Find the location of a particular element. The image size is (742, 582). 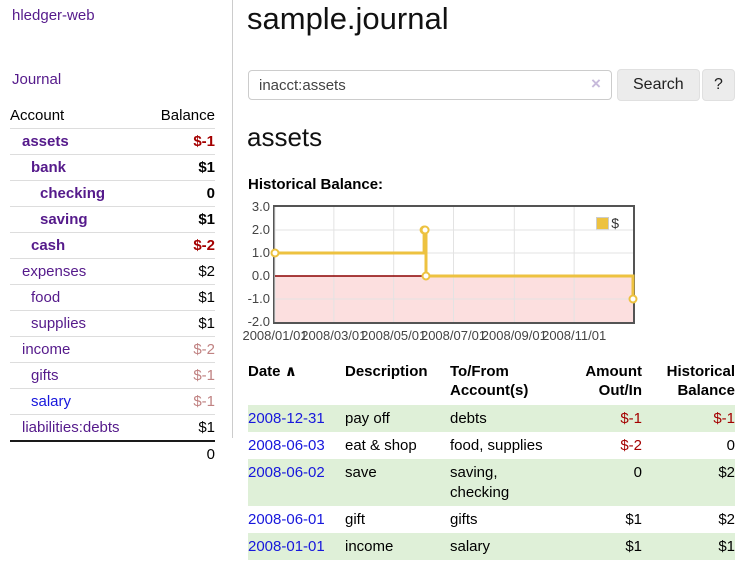

y-axis-tick-label: 2.0 is located at coordinates (260, 229).